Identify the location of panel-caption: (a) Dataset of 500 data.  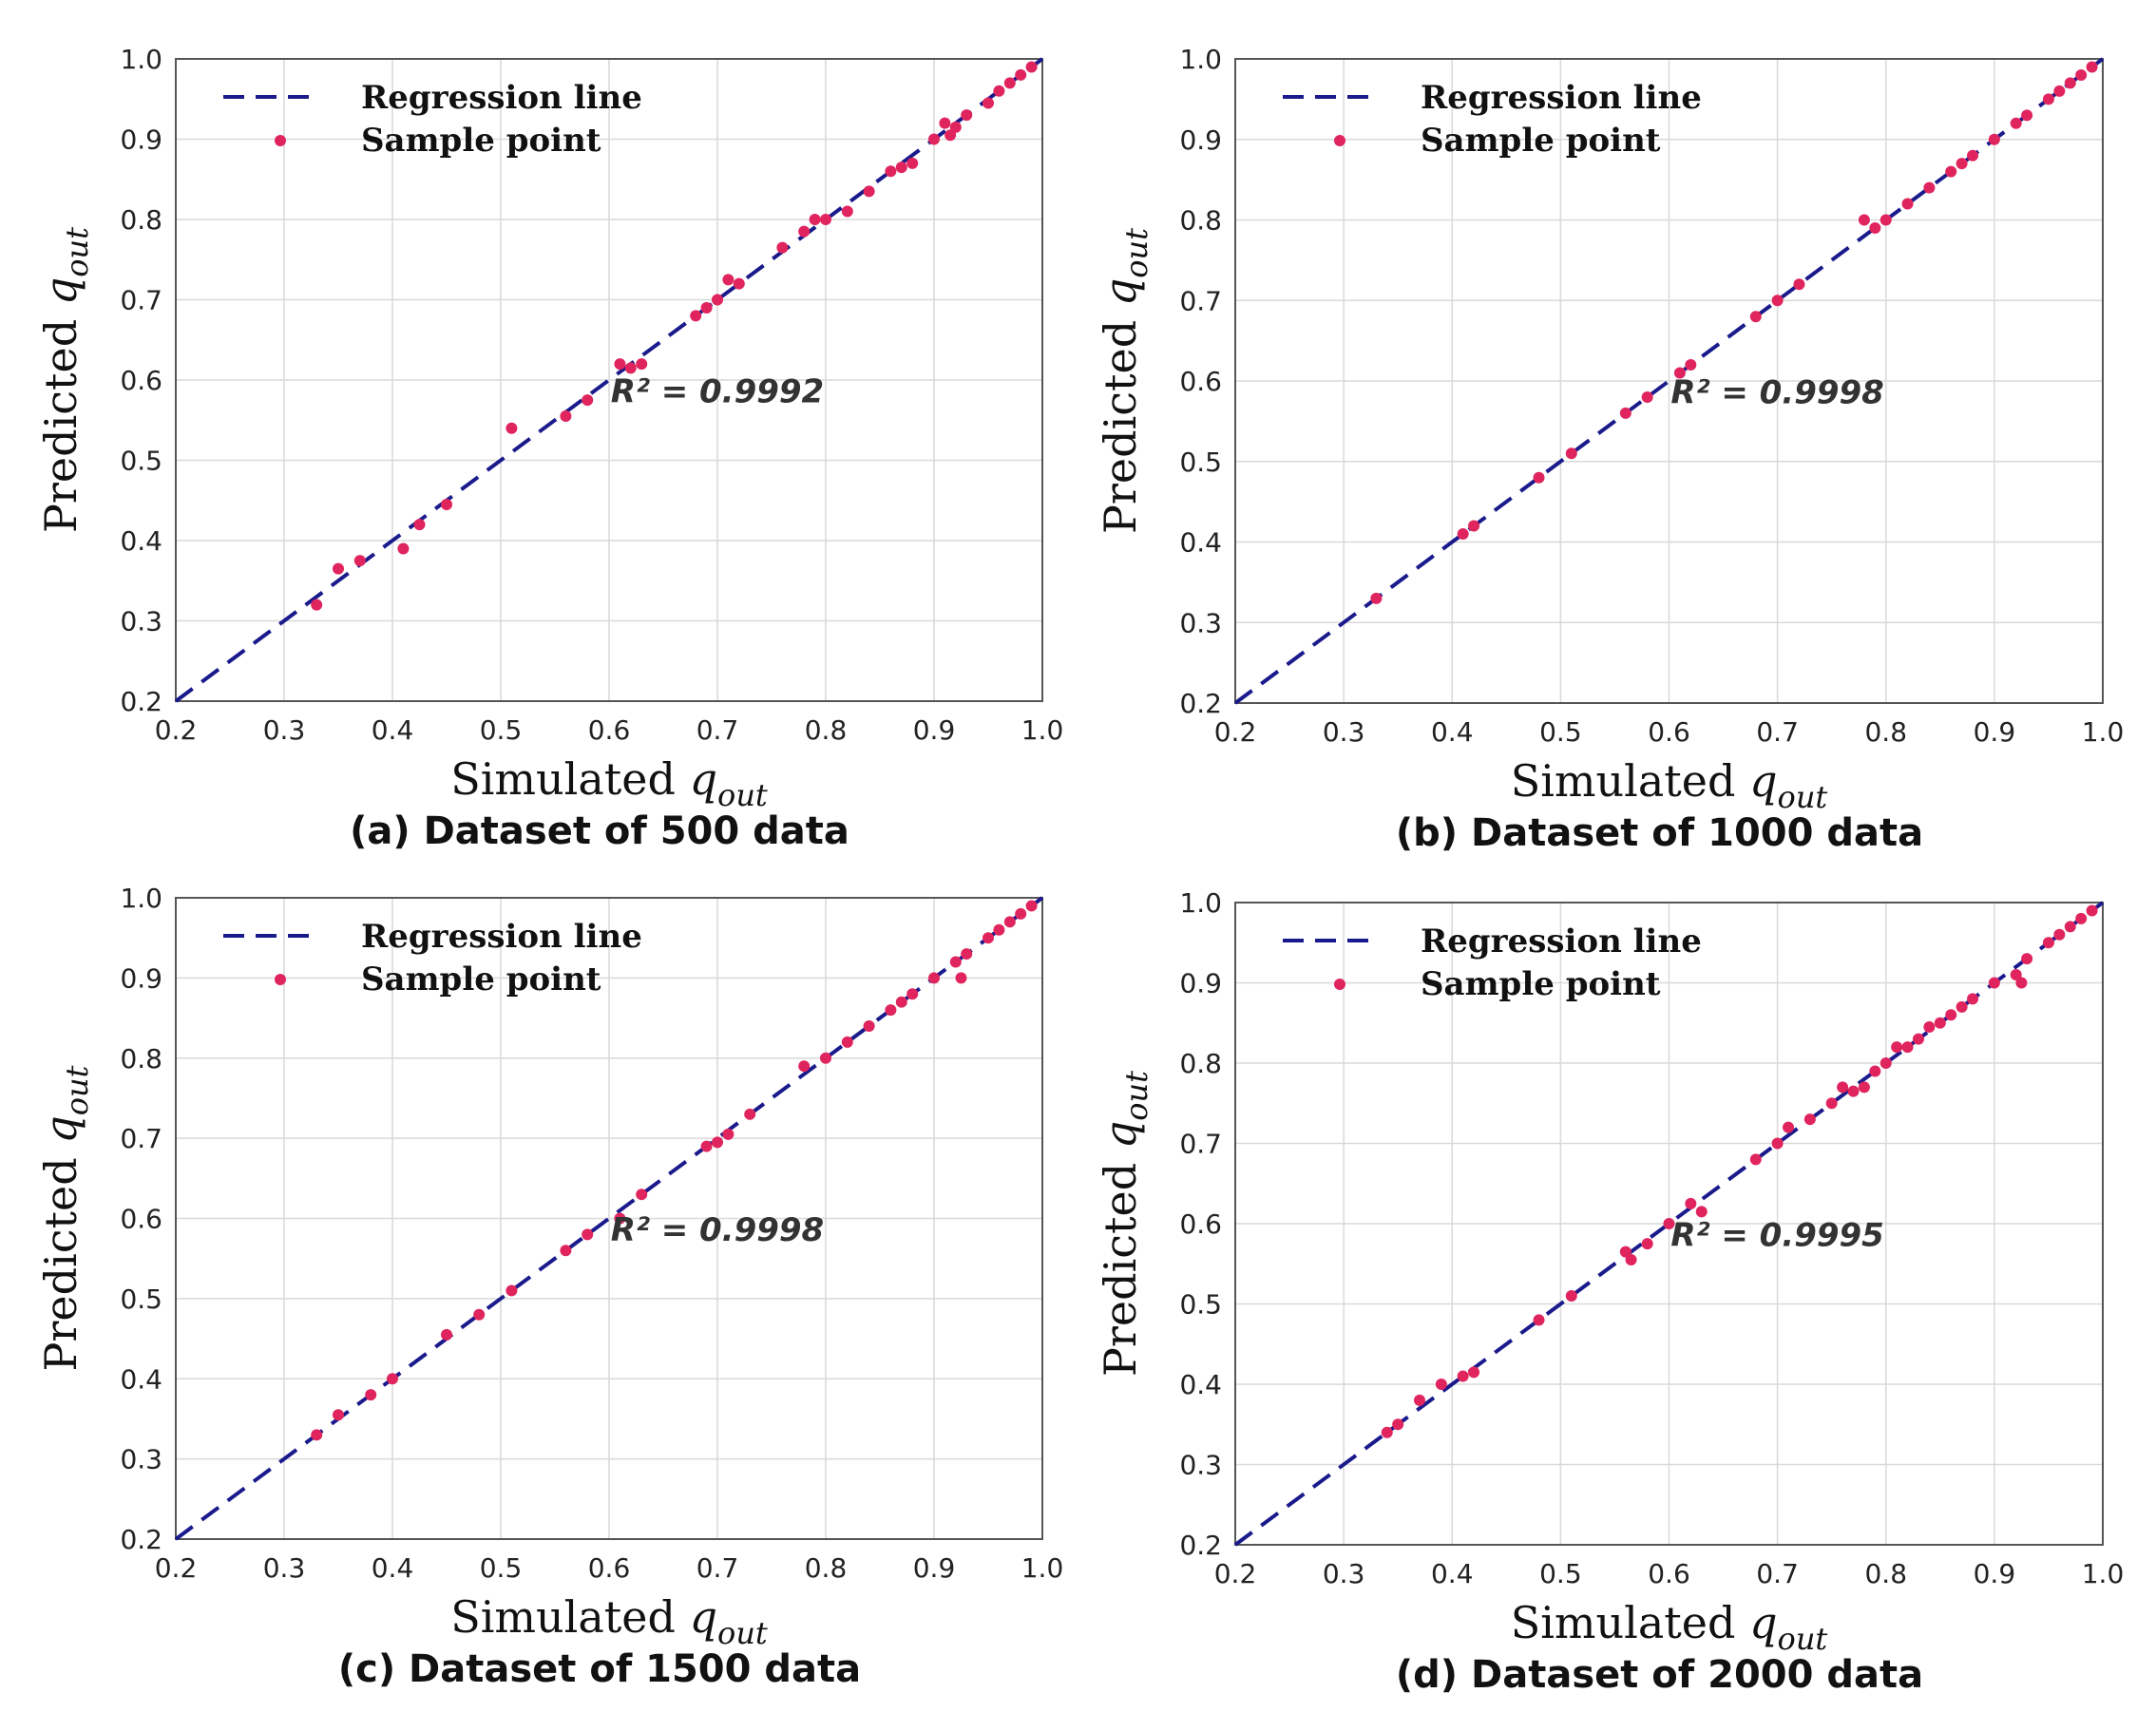
(600, 831).